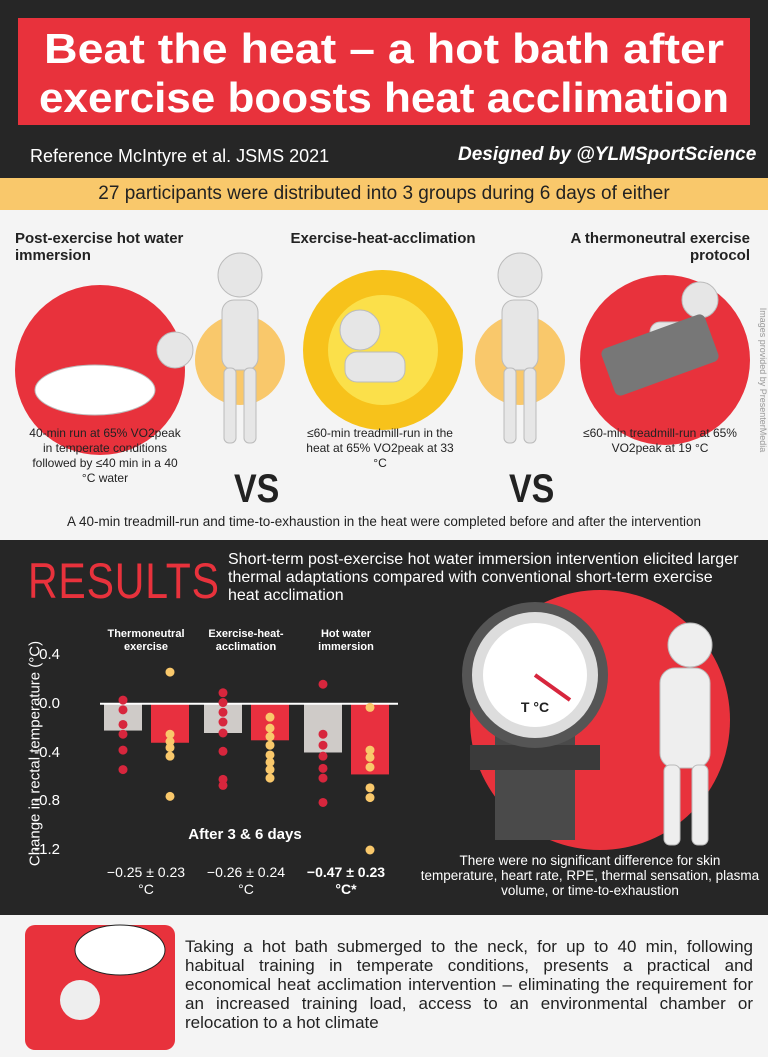  Describe the element at coordinates (249, 761) in the screenshot. I see `chart` at that location.